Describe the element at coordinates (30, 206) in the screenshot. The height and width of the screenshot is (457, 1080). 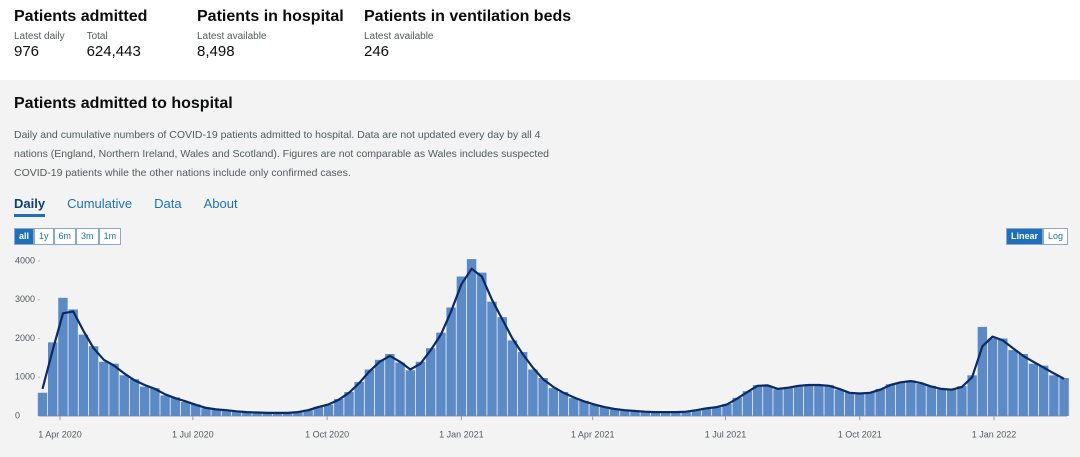
I see `tab: Daily` at that location.